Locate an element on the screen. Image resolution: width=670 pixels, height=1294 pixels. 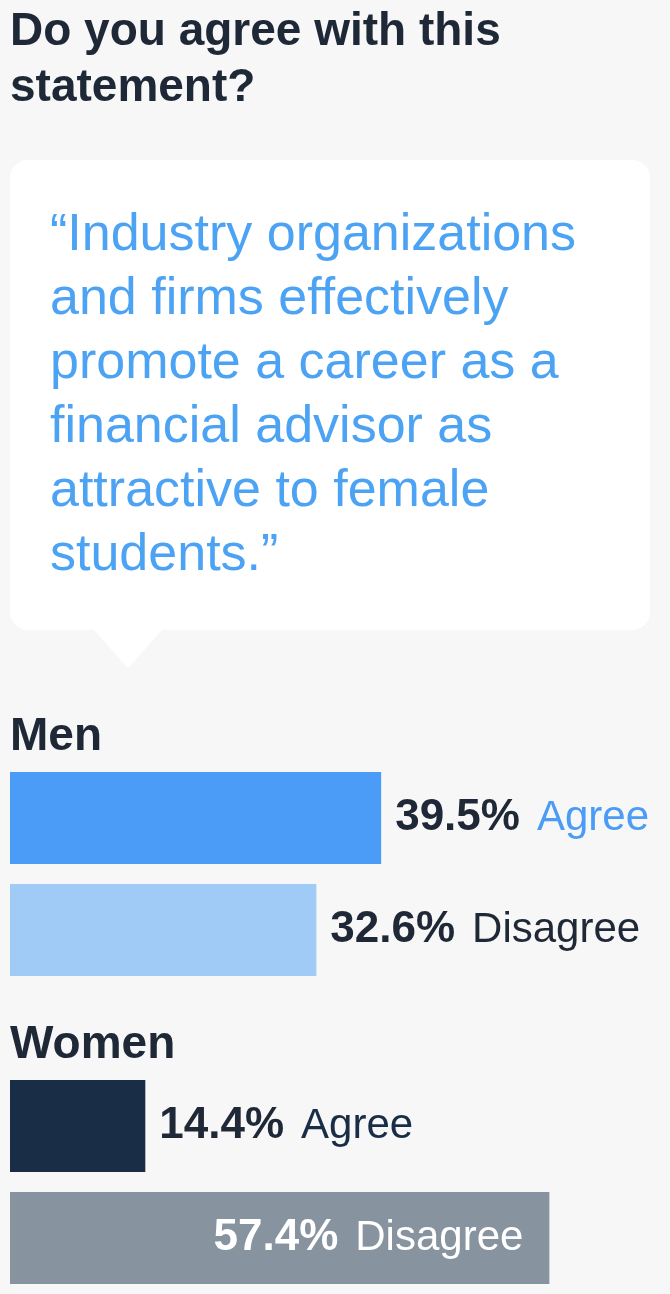
data-label: 39.5% is located at coordinates (457, 815).